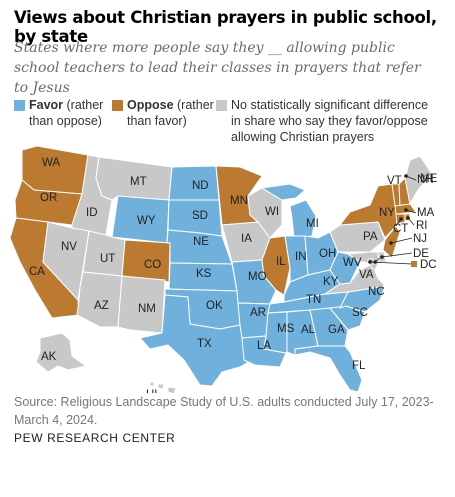 The height and width of the screenshot is (497, 455). What do you see at coordinates (95, 438) in the screenshot?
I see `credit-line: PEW RESEARCH CENTER` at bounding box center [95, 438].